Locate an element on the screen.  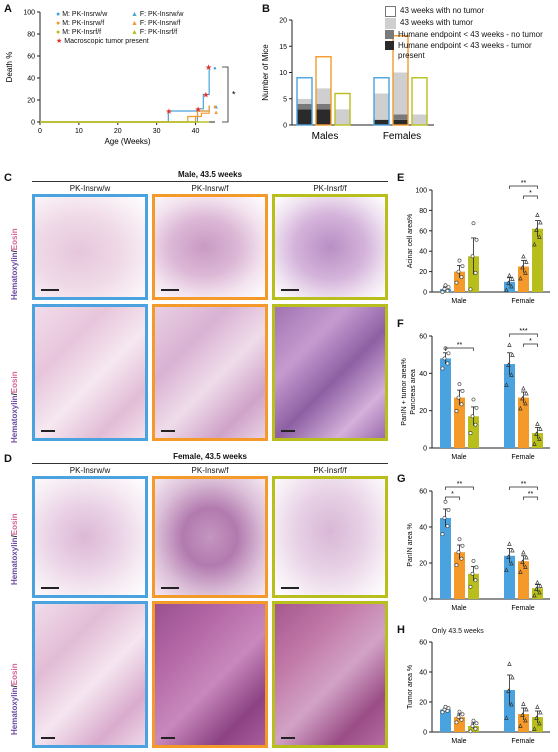
survival-lines: ●▲●▲★ ★★★* is located at coordinates (138, 93).